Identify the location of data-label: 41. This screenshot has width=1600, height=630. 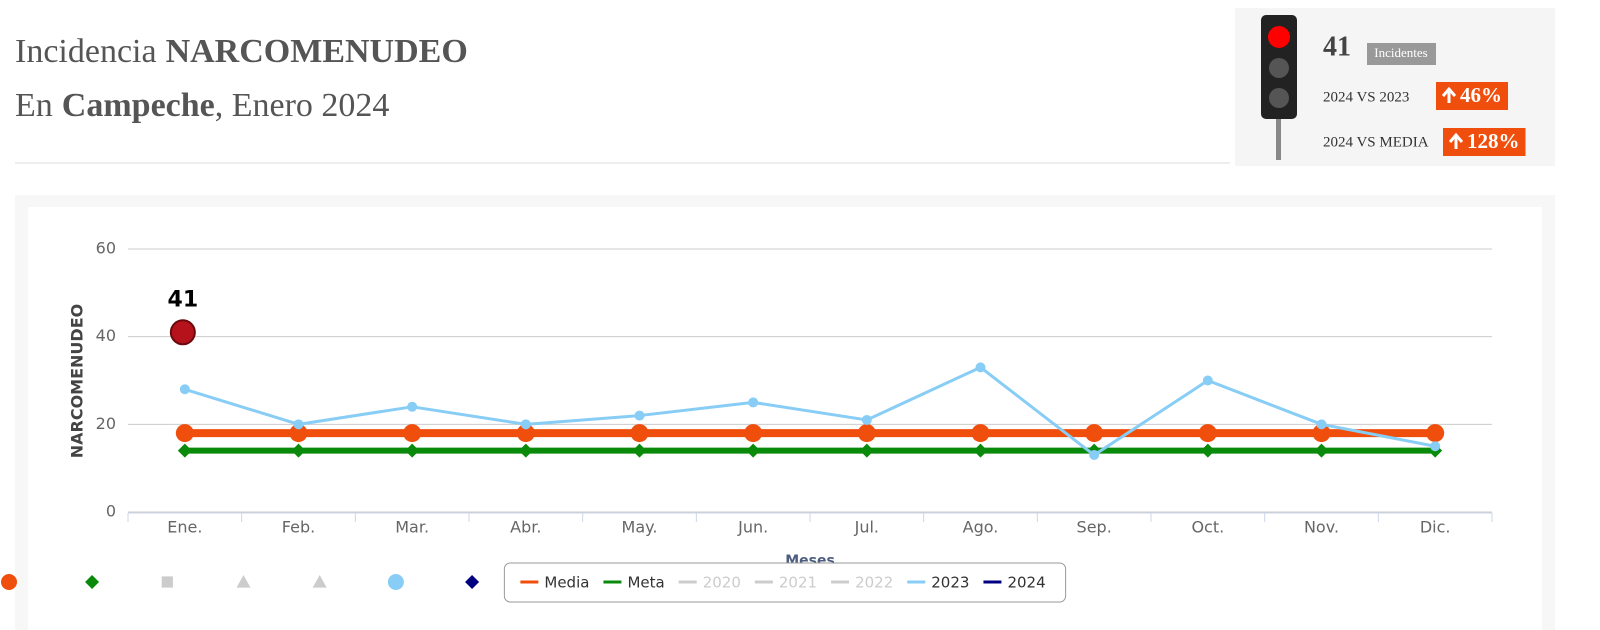
(183, 299).